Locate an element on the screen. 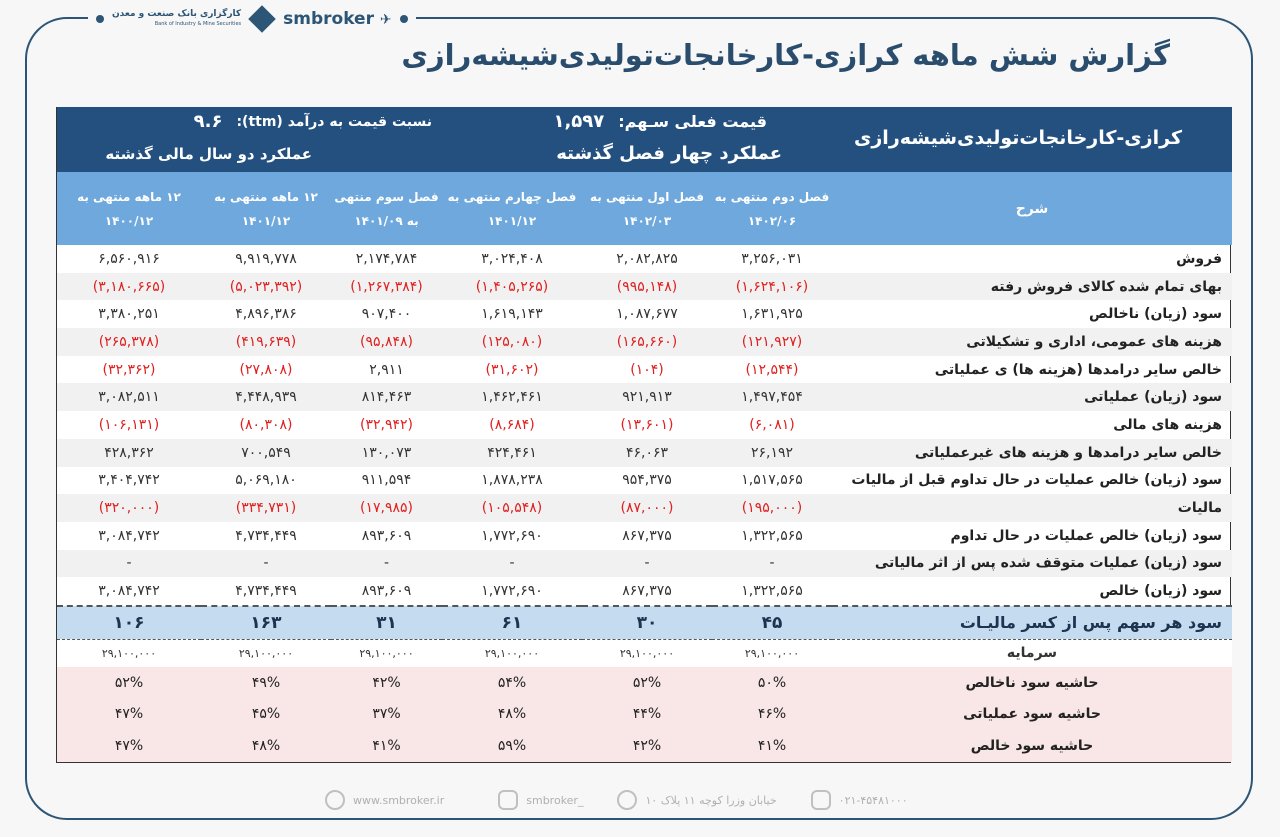 This screenshot has height=837, width=1280. cell-value: (۱۳,۶۰۱) is located at coordinates (647, 424).